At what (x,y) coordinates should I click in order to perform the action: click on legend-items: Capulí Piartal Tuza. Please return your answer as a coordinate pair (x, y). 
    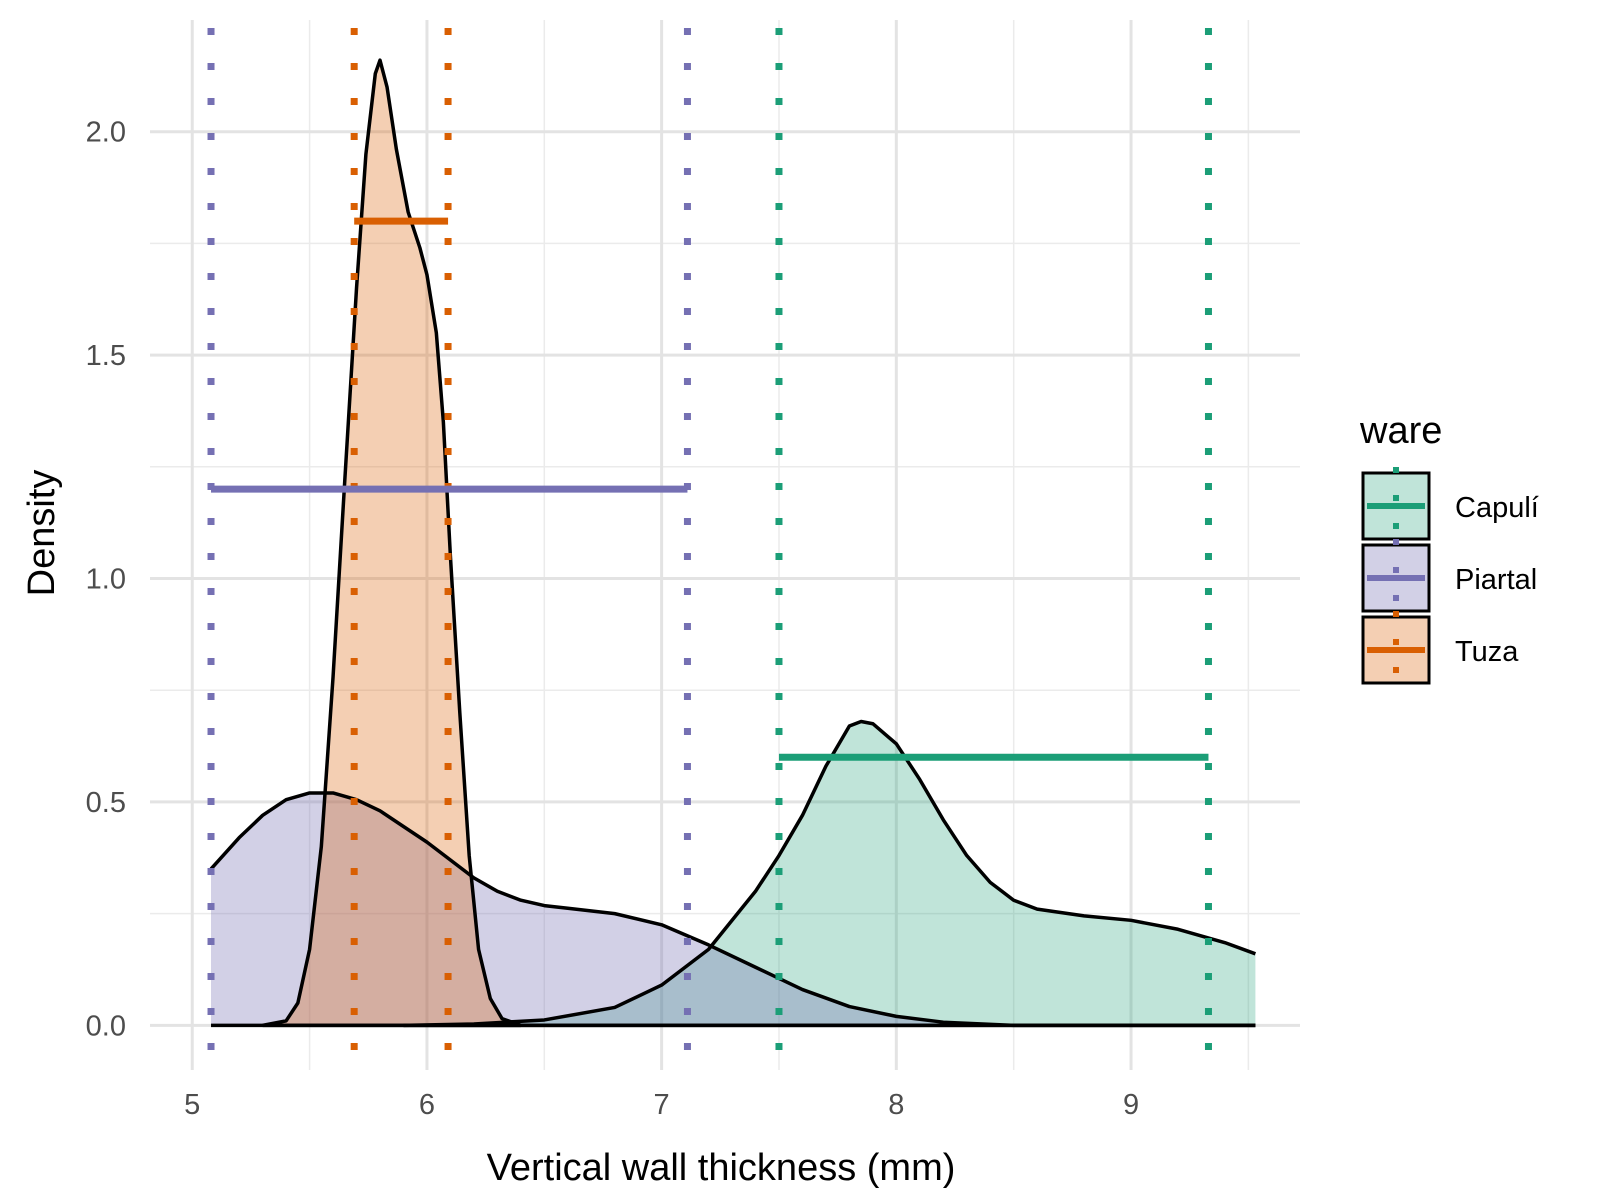
    Looking at the image, I should click on (1450, 578).